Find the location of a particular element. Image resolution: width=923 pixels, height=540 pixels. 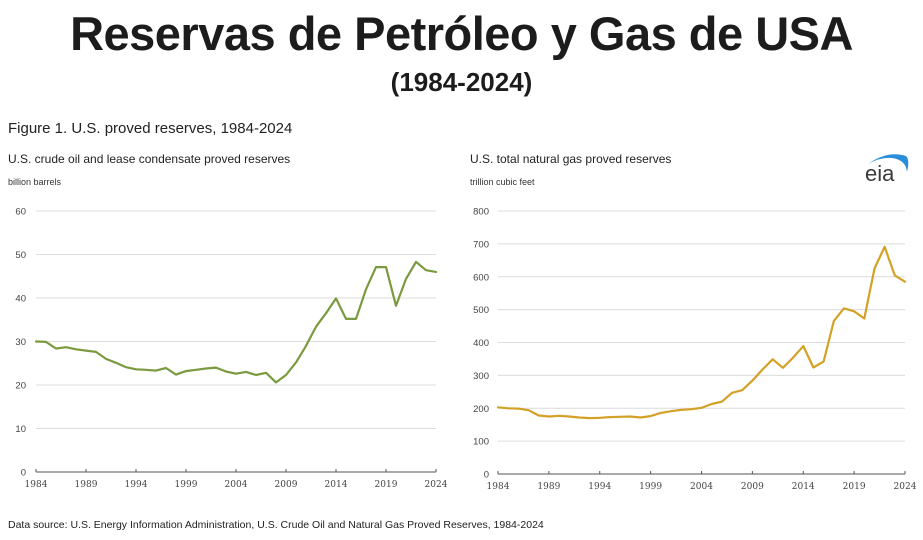

eia-logo: eia is located at coordinates (887, 168).